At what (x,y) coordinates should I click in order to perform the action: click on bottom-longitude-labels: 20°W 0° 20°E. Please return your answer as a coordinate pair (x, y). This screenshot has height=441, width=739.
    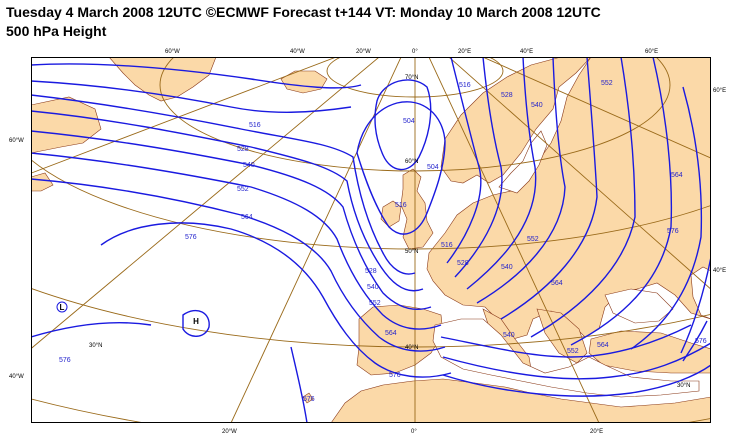
    Looking at the image, I should click on (412, 432).